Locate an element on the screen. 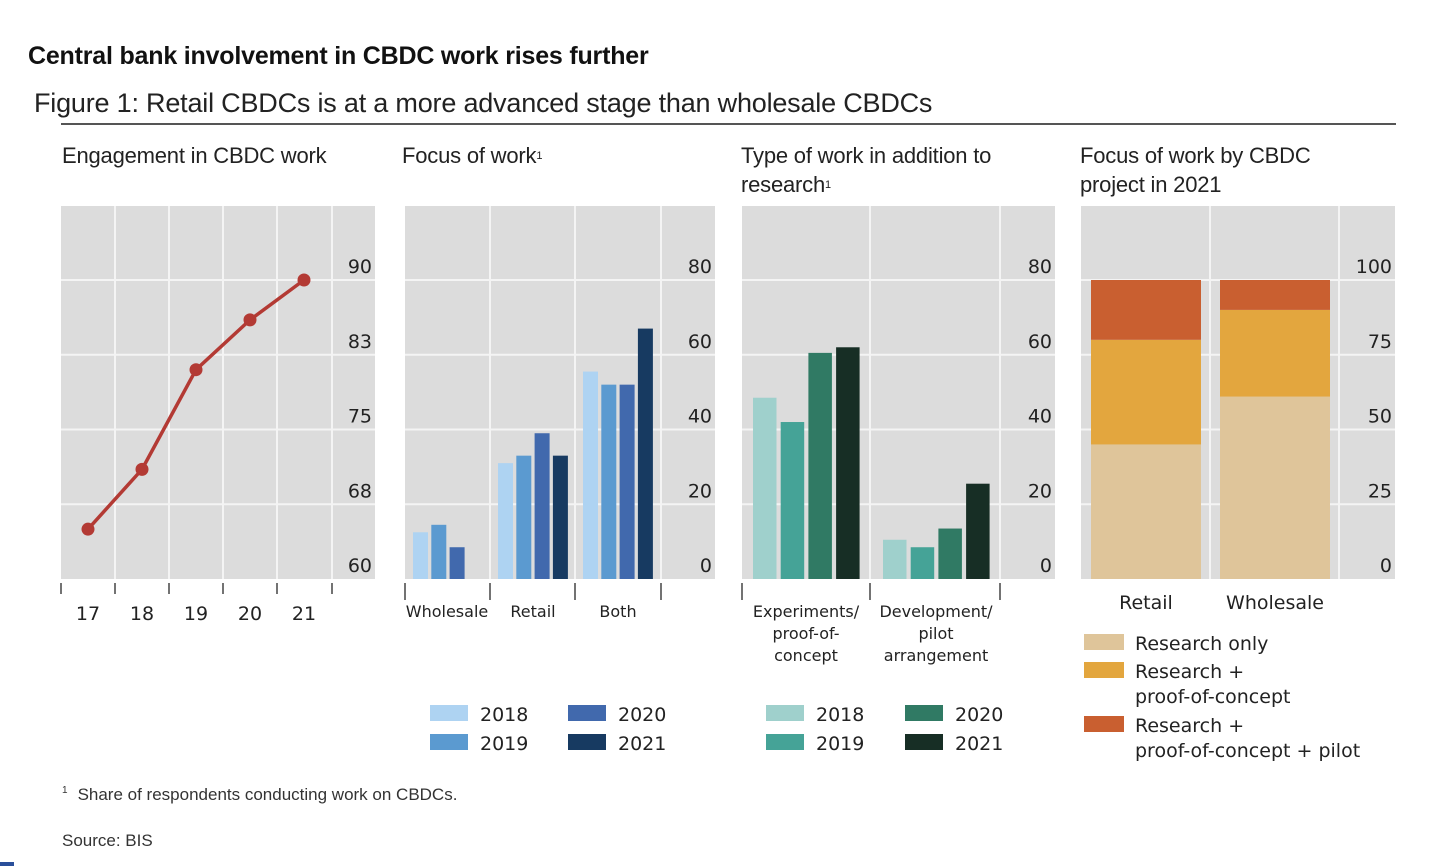 Image resolution: width=1450 pixels, height=866 pixels. x-category-label: concept is located at coordinates (806, 655).